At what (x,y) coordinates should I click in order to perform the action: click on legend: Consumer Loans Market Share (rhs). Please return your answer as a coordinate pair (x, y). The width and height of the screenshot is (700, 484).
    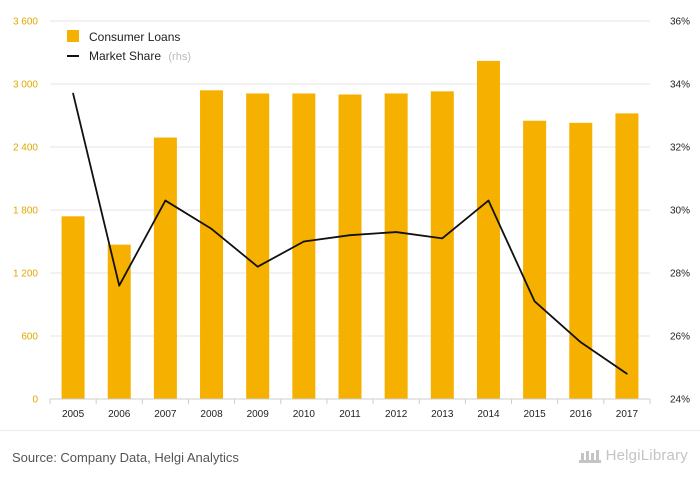
    Looking at the image, I should click on (129, 46).